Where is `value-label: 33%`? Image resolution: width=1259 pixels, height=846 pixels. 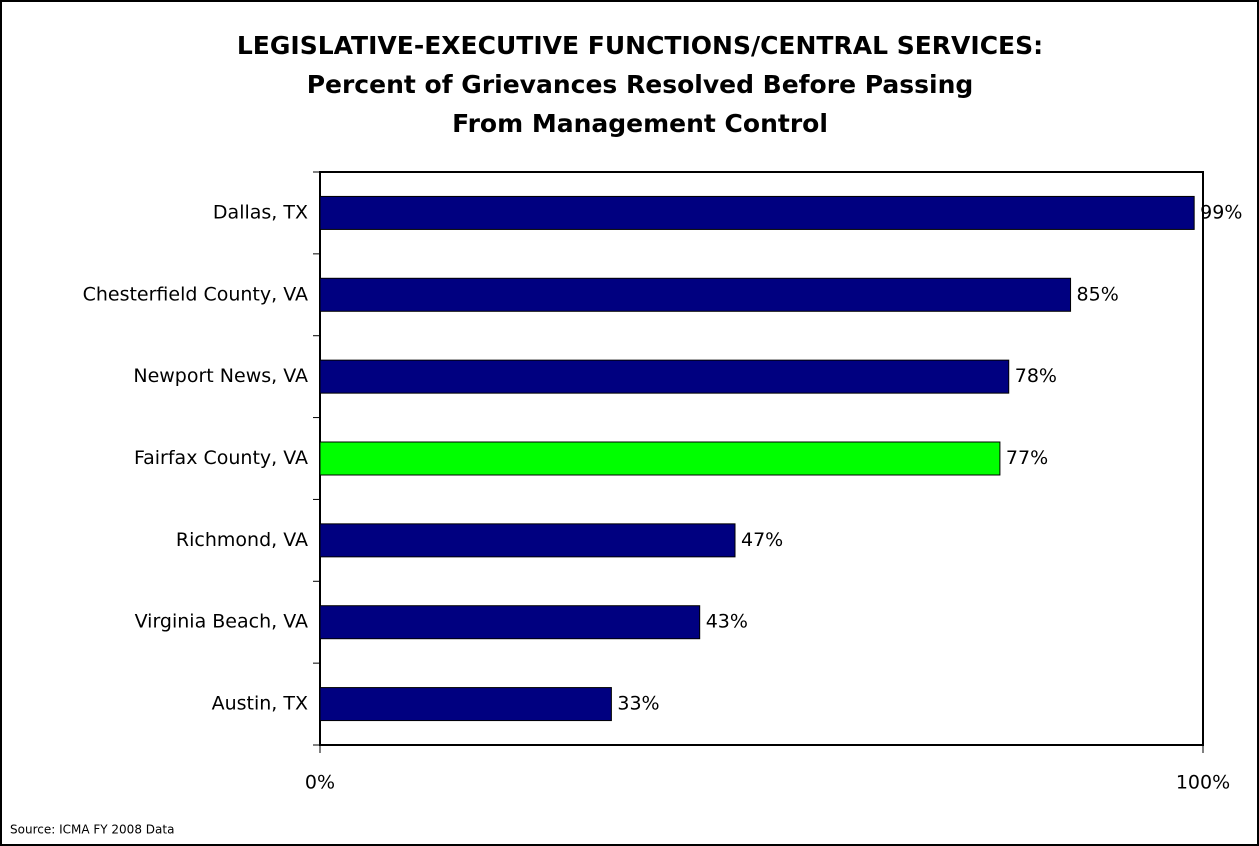
value-label: 33% is located at coordinates (638, 704).